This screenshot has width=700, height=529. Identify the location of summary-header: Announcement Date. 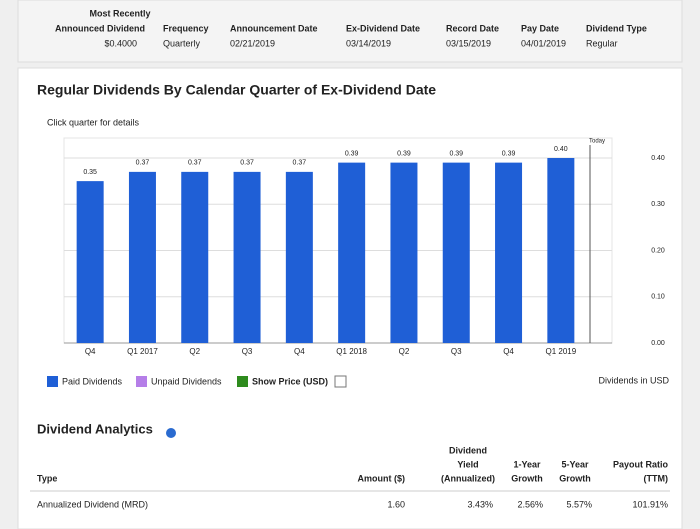
(274, 28).